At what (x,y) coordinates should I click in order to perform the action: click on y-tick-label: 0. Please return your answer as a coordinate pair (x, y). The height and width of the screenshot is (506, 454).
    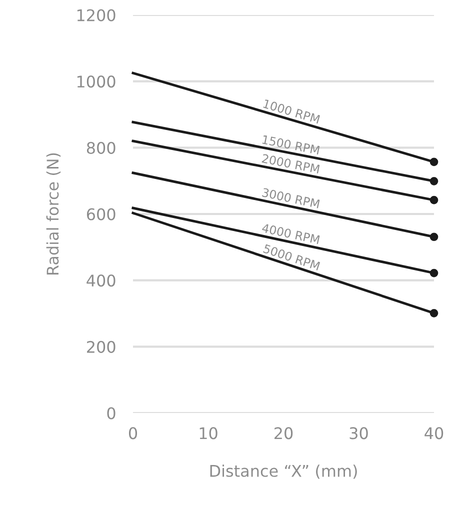
    Looking at the image, I should click on (111, 413).